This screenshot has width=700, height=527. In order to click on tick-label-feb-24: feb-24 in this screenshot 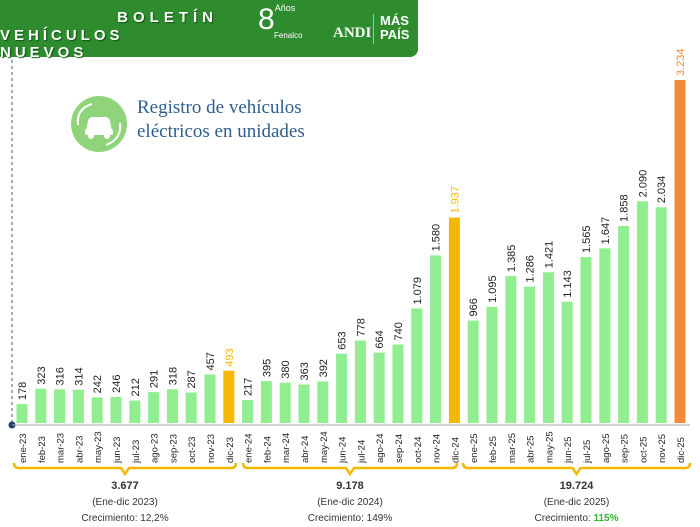, I will do `click(267, 449)`.